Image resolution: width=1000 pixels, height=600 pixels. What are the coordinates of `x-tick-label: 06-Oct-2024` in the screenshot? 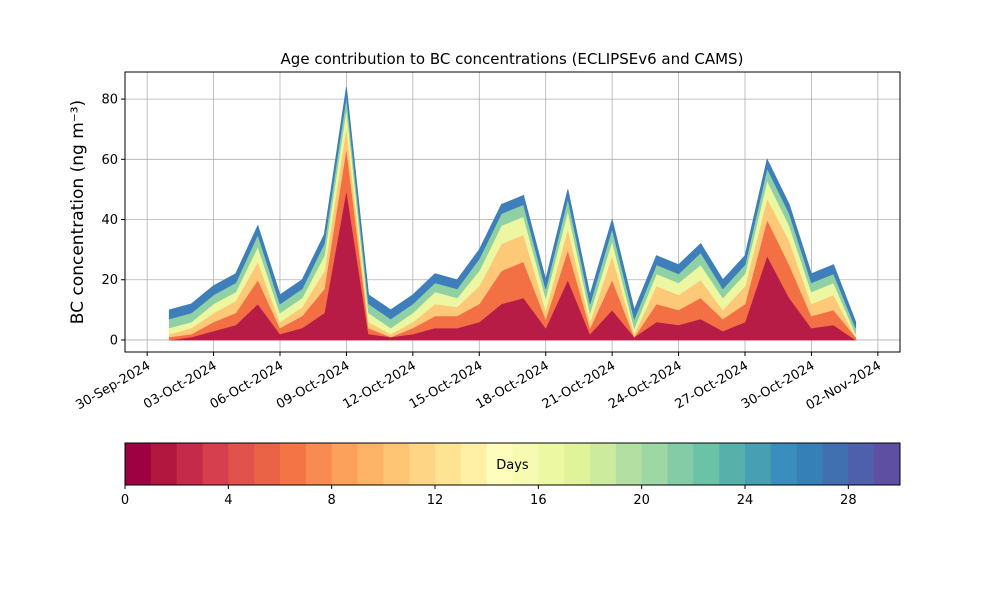 It's located at (247, 385).